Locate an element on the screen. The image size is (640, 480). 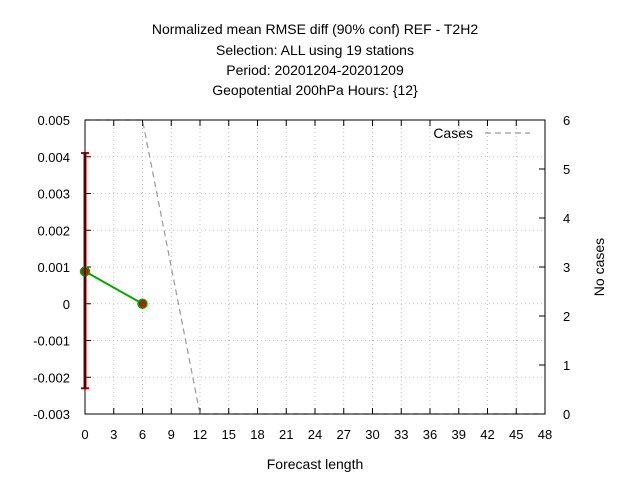
x-tick-label: 24 is located at coordinates (315, 434).